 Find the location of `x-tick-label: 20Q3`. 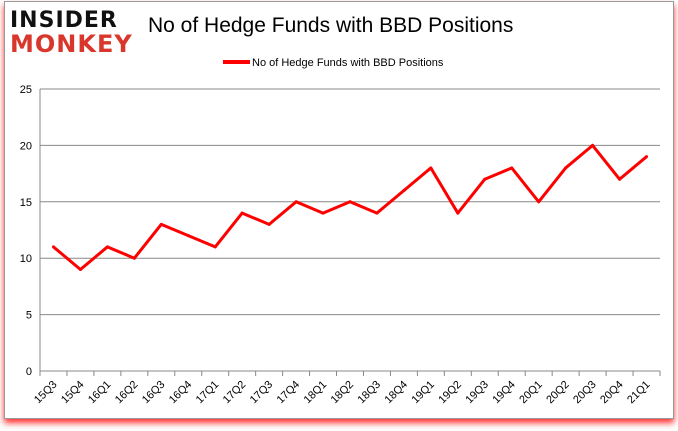

x-tick-label: 20Q3 is located at coordinates (585, 393).